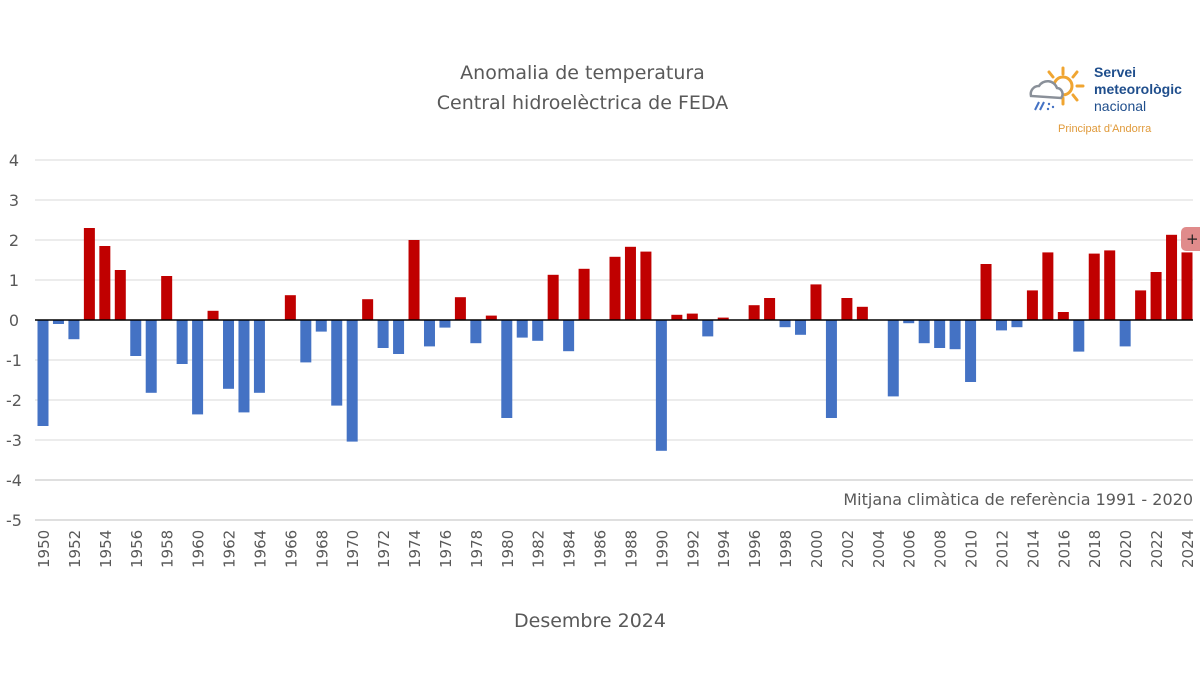 Image resolution: width=1200 pixels, height=675 pixels. Describe the element at coordinates (44, 549) in the screenshot. I see `x-tick-label: 1950` at that location.